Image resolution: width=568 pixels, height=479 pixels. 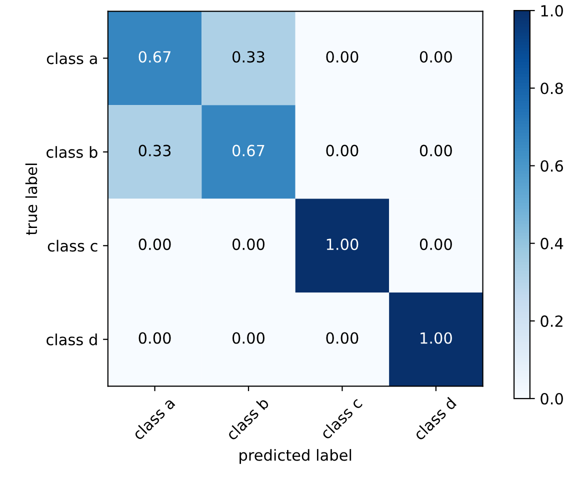 What do you see at coordinates (552, 244) in the screenshot?
I see `color-bar-label: 0.4` at bounding box center [552, 244].